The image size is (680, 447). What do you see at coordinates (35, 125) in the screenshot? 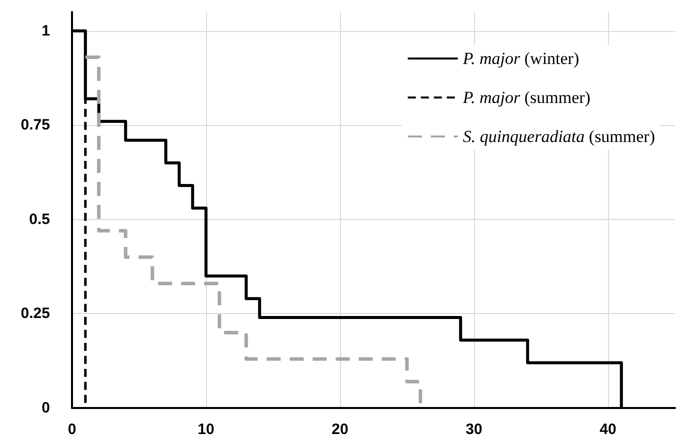
I see `y-tick-label: 0.75` at bounding box center [35, 125].